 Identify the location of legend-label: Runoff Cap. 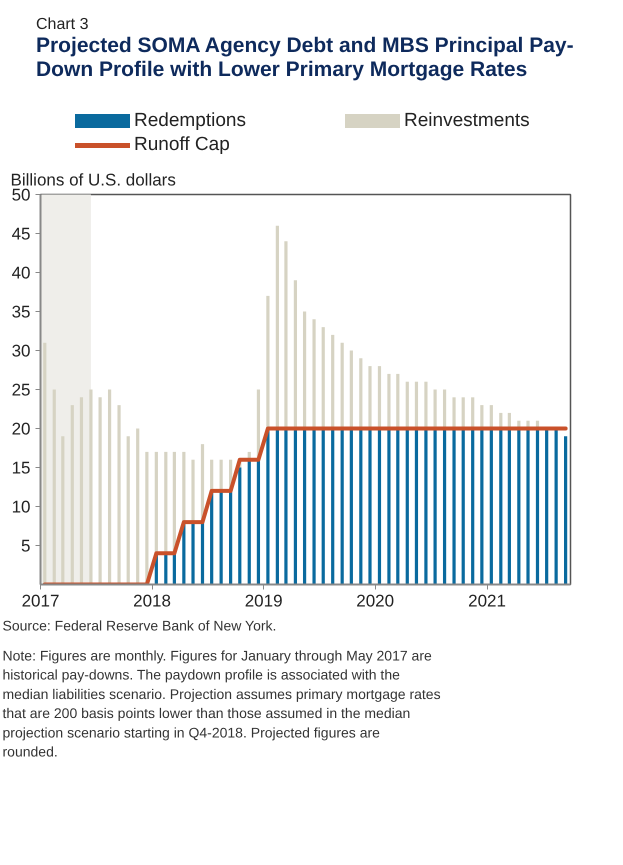
(182, 145).